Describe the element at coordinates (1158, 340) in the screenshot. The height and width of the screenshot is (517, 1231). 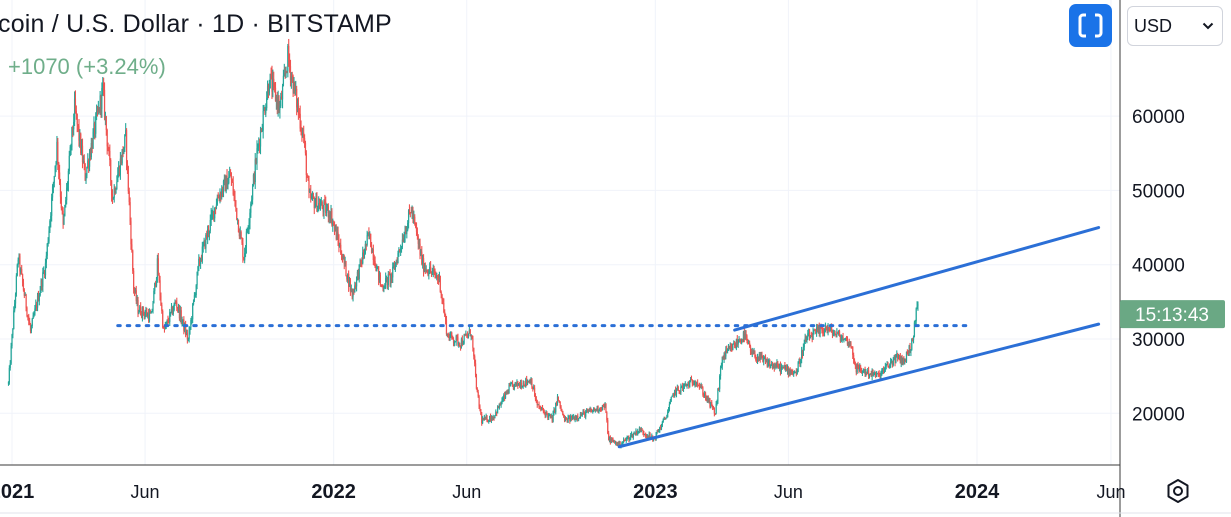
I see `price-axis-tick-label: 30000` at that location.